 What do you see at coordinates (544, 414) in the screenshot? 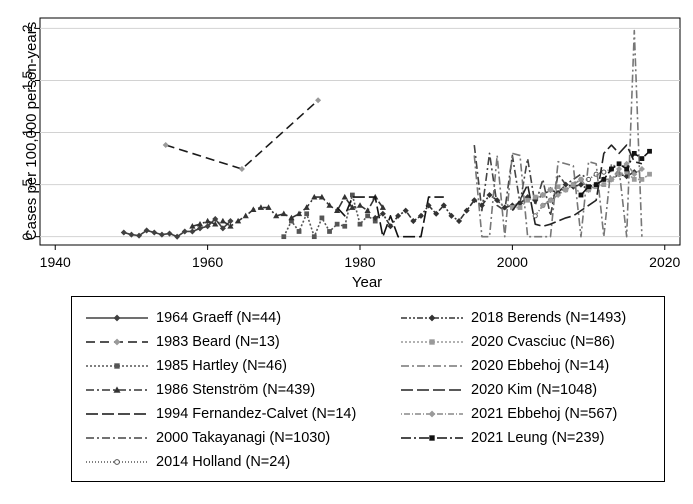
I see `legend-label: 2021 Ebbehoj (N=567)` at bounding box center [544, 414].